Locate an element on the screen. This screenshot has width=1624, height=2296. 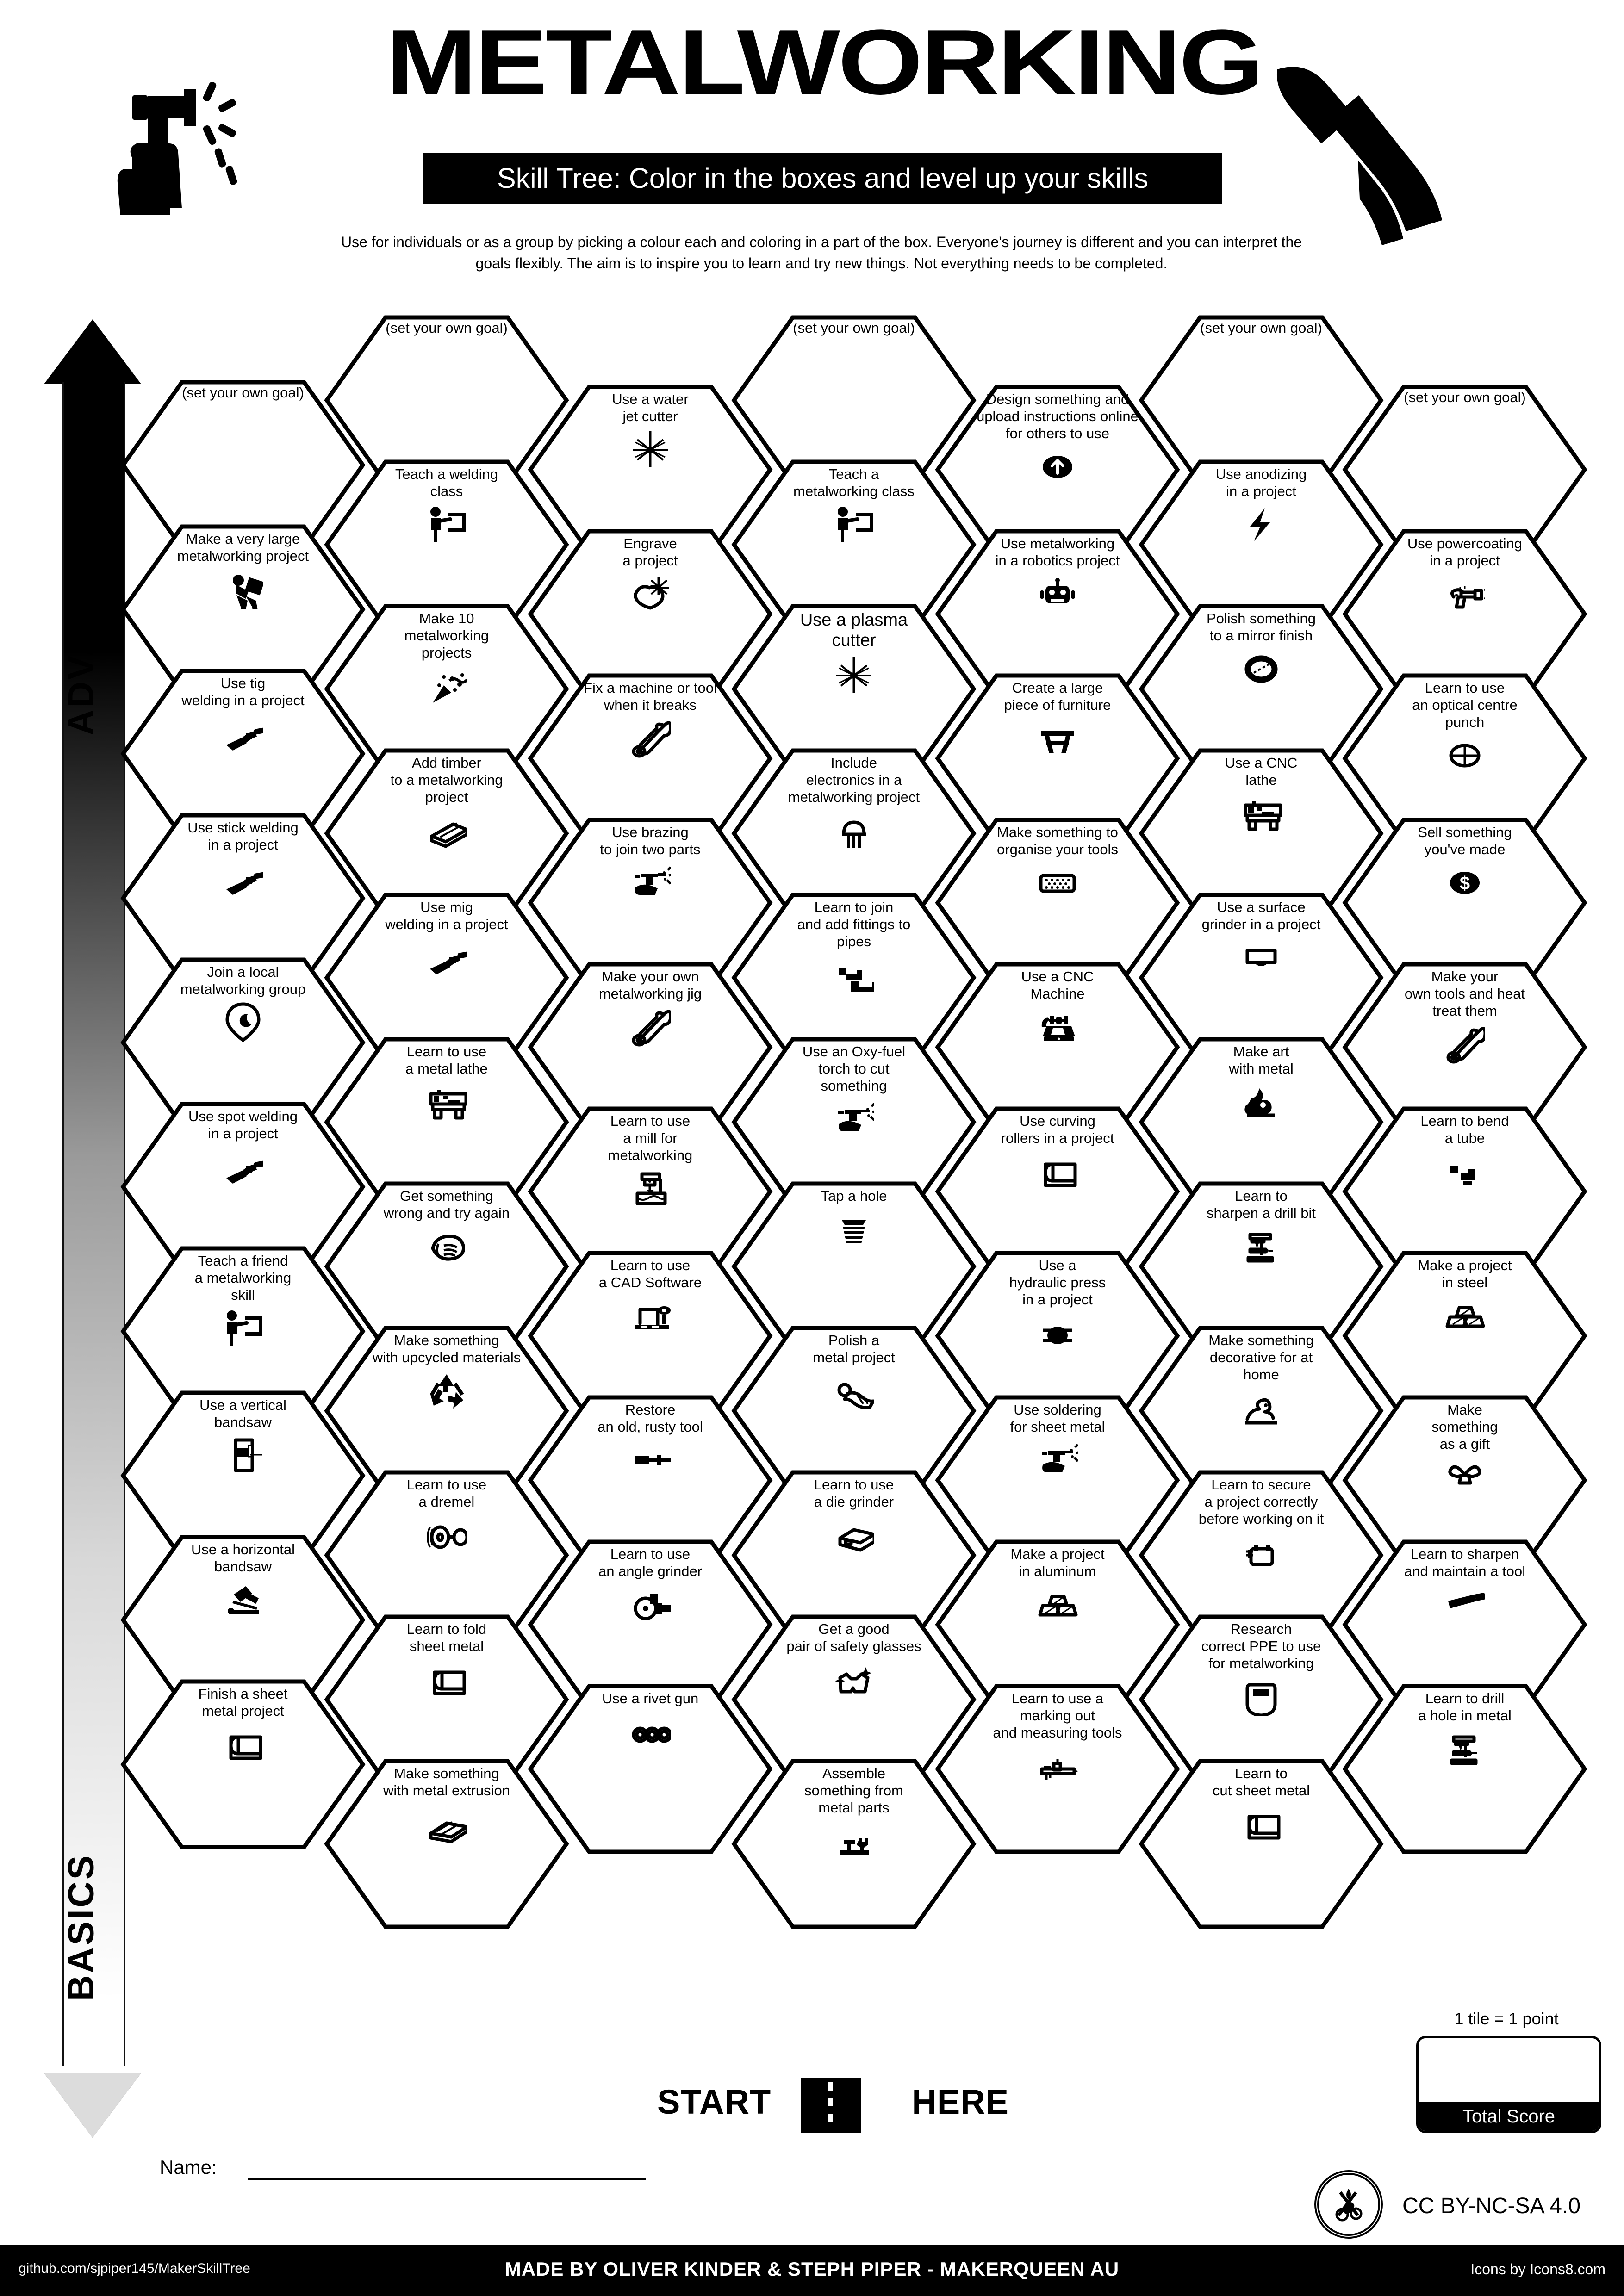
page-title: METALWORKING is located at coordinates (825, 62).